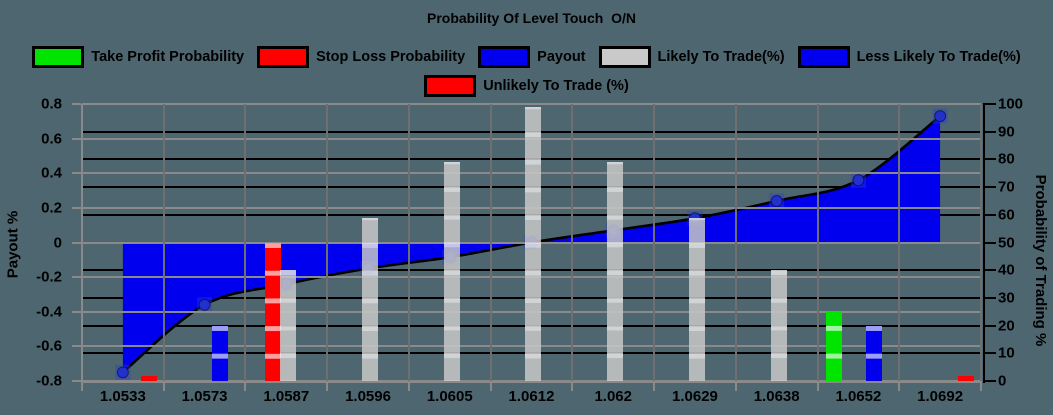 The width and height of the screenshot is (1053, 415). Describe the element at coordinates (1006, 298) in the screenshot. I see `right-axis-tick-label: 30` at that location.